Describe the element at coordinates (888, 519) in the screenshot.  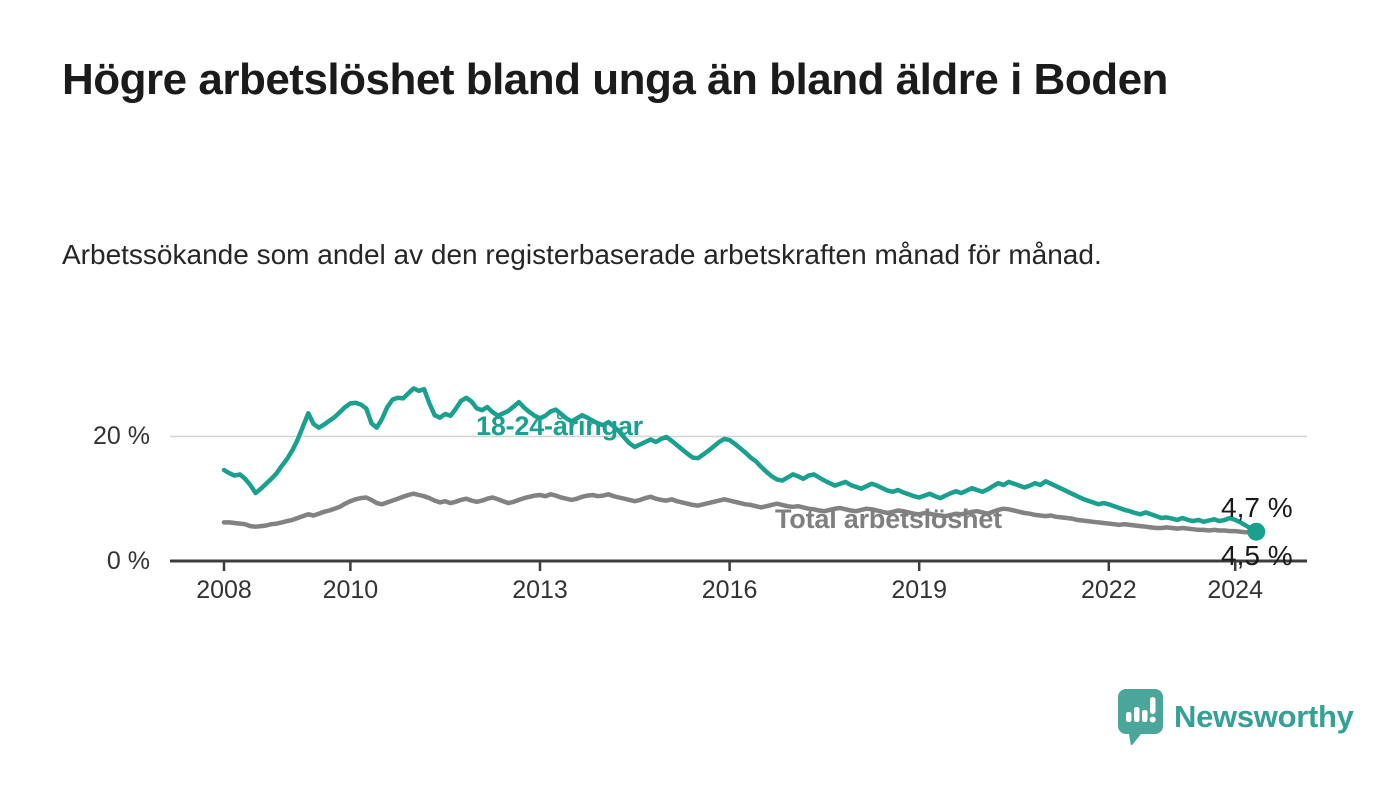
I see `series-label-total: Total arbetslöshet` at that location.